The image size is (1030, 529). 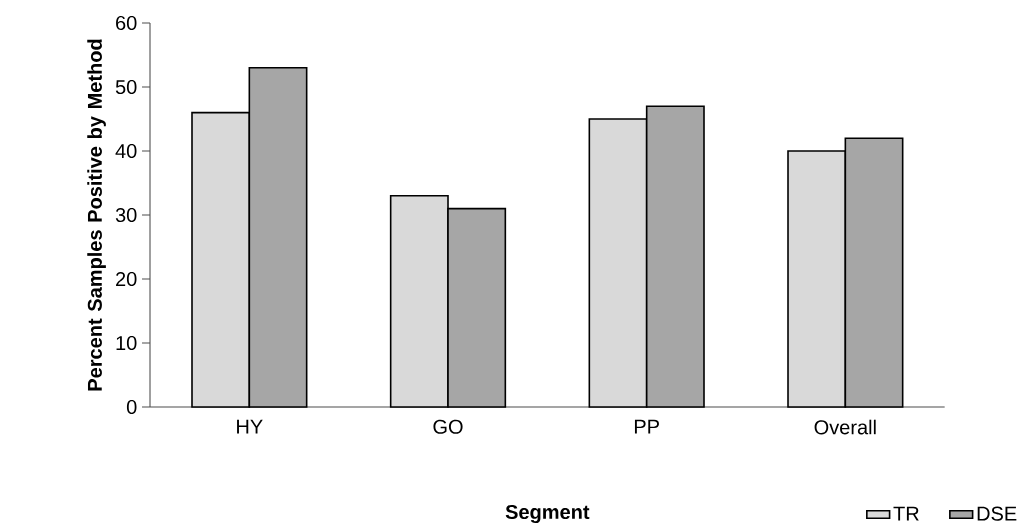 What do you see at coordinates (131, 407) in the screenshot?
I see `y-tick-label: 0` at bounding box center [131, 407].